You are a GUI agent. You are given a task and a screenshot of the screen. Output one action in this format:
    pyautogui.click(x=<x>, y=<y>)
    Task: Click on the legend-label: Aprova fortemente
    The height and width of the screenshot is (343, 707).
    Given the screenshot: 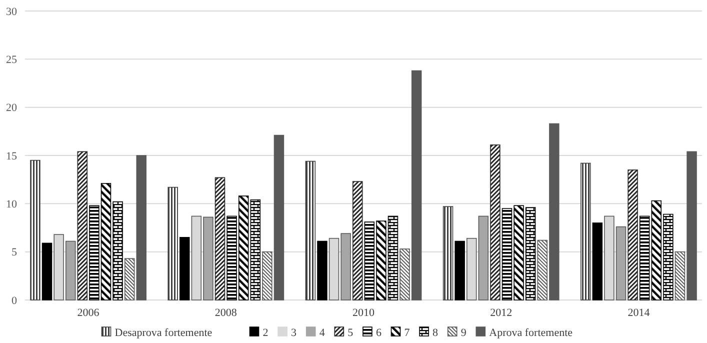 What is the action you would take?
    pyautogui.click(x=531, y=332)
    